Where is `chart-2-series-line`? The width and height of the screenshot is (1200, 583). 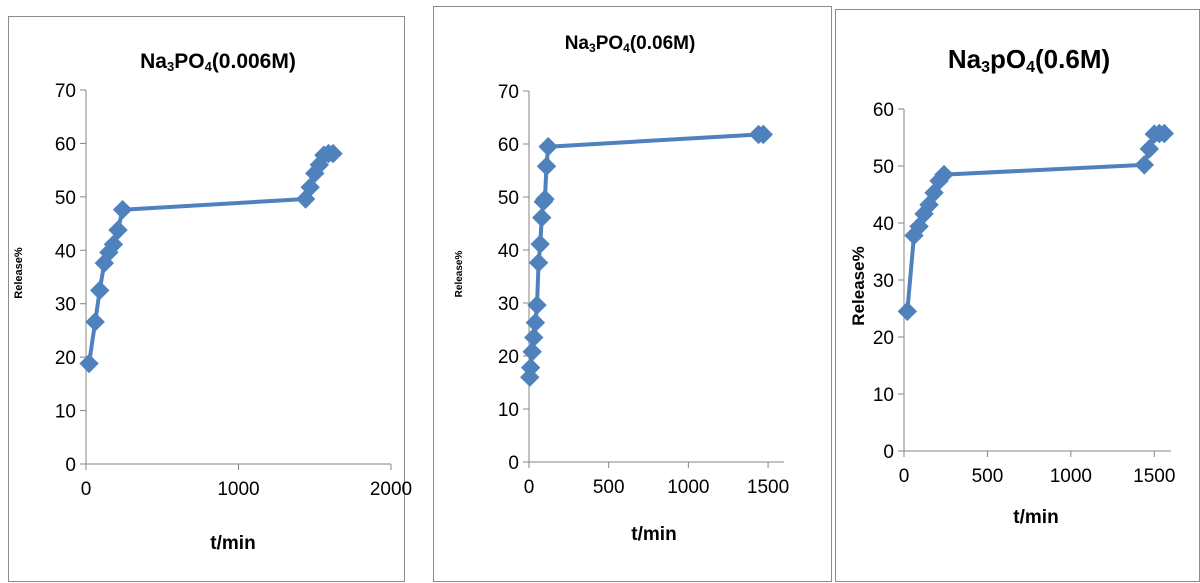
chart-2-series-line is located at coordinates (645, 255).